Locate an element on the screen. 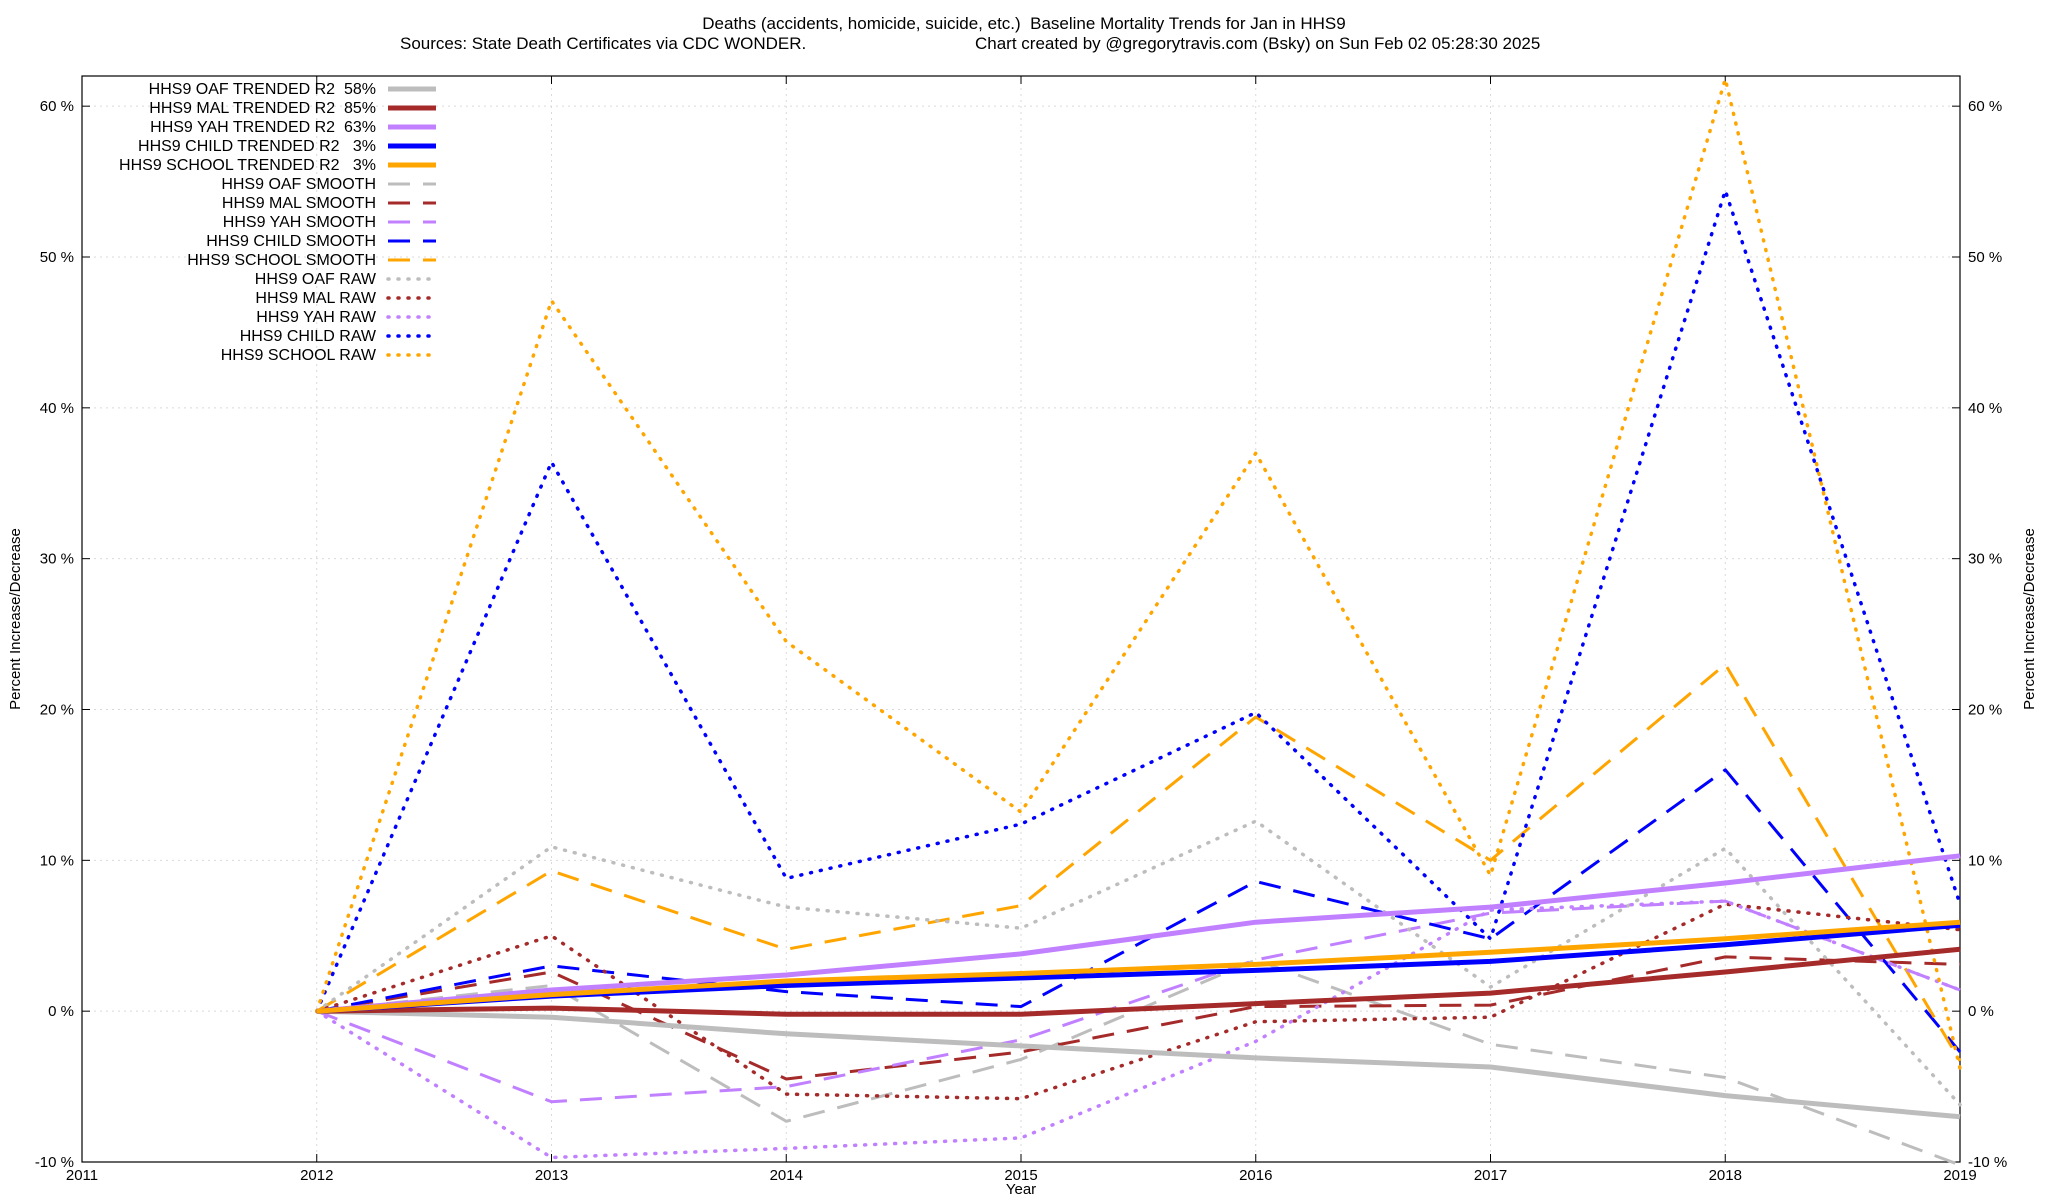 This screenshot has width=2048, height=1200. x-tick-label: 2016 is located at coordinates (1255, 1175).